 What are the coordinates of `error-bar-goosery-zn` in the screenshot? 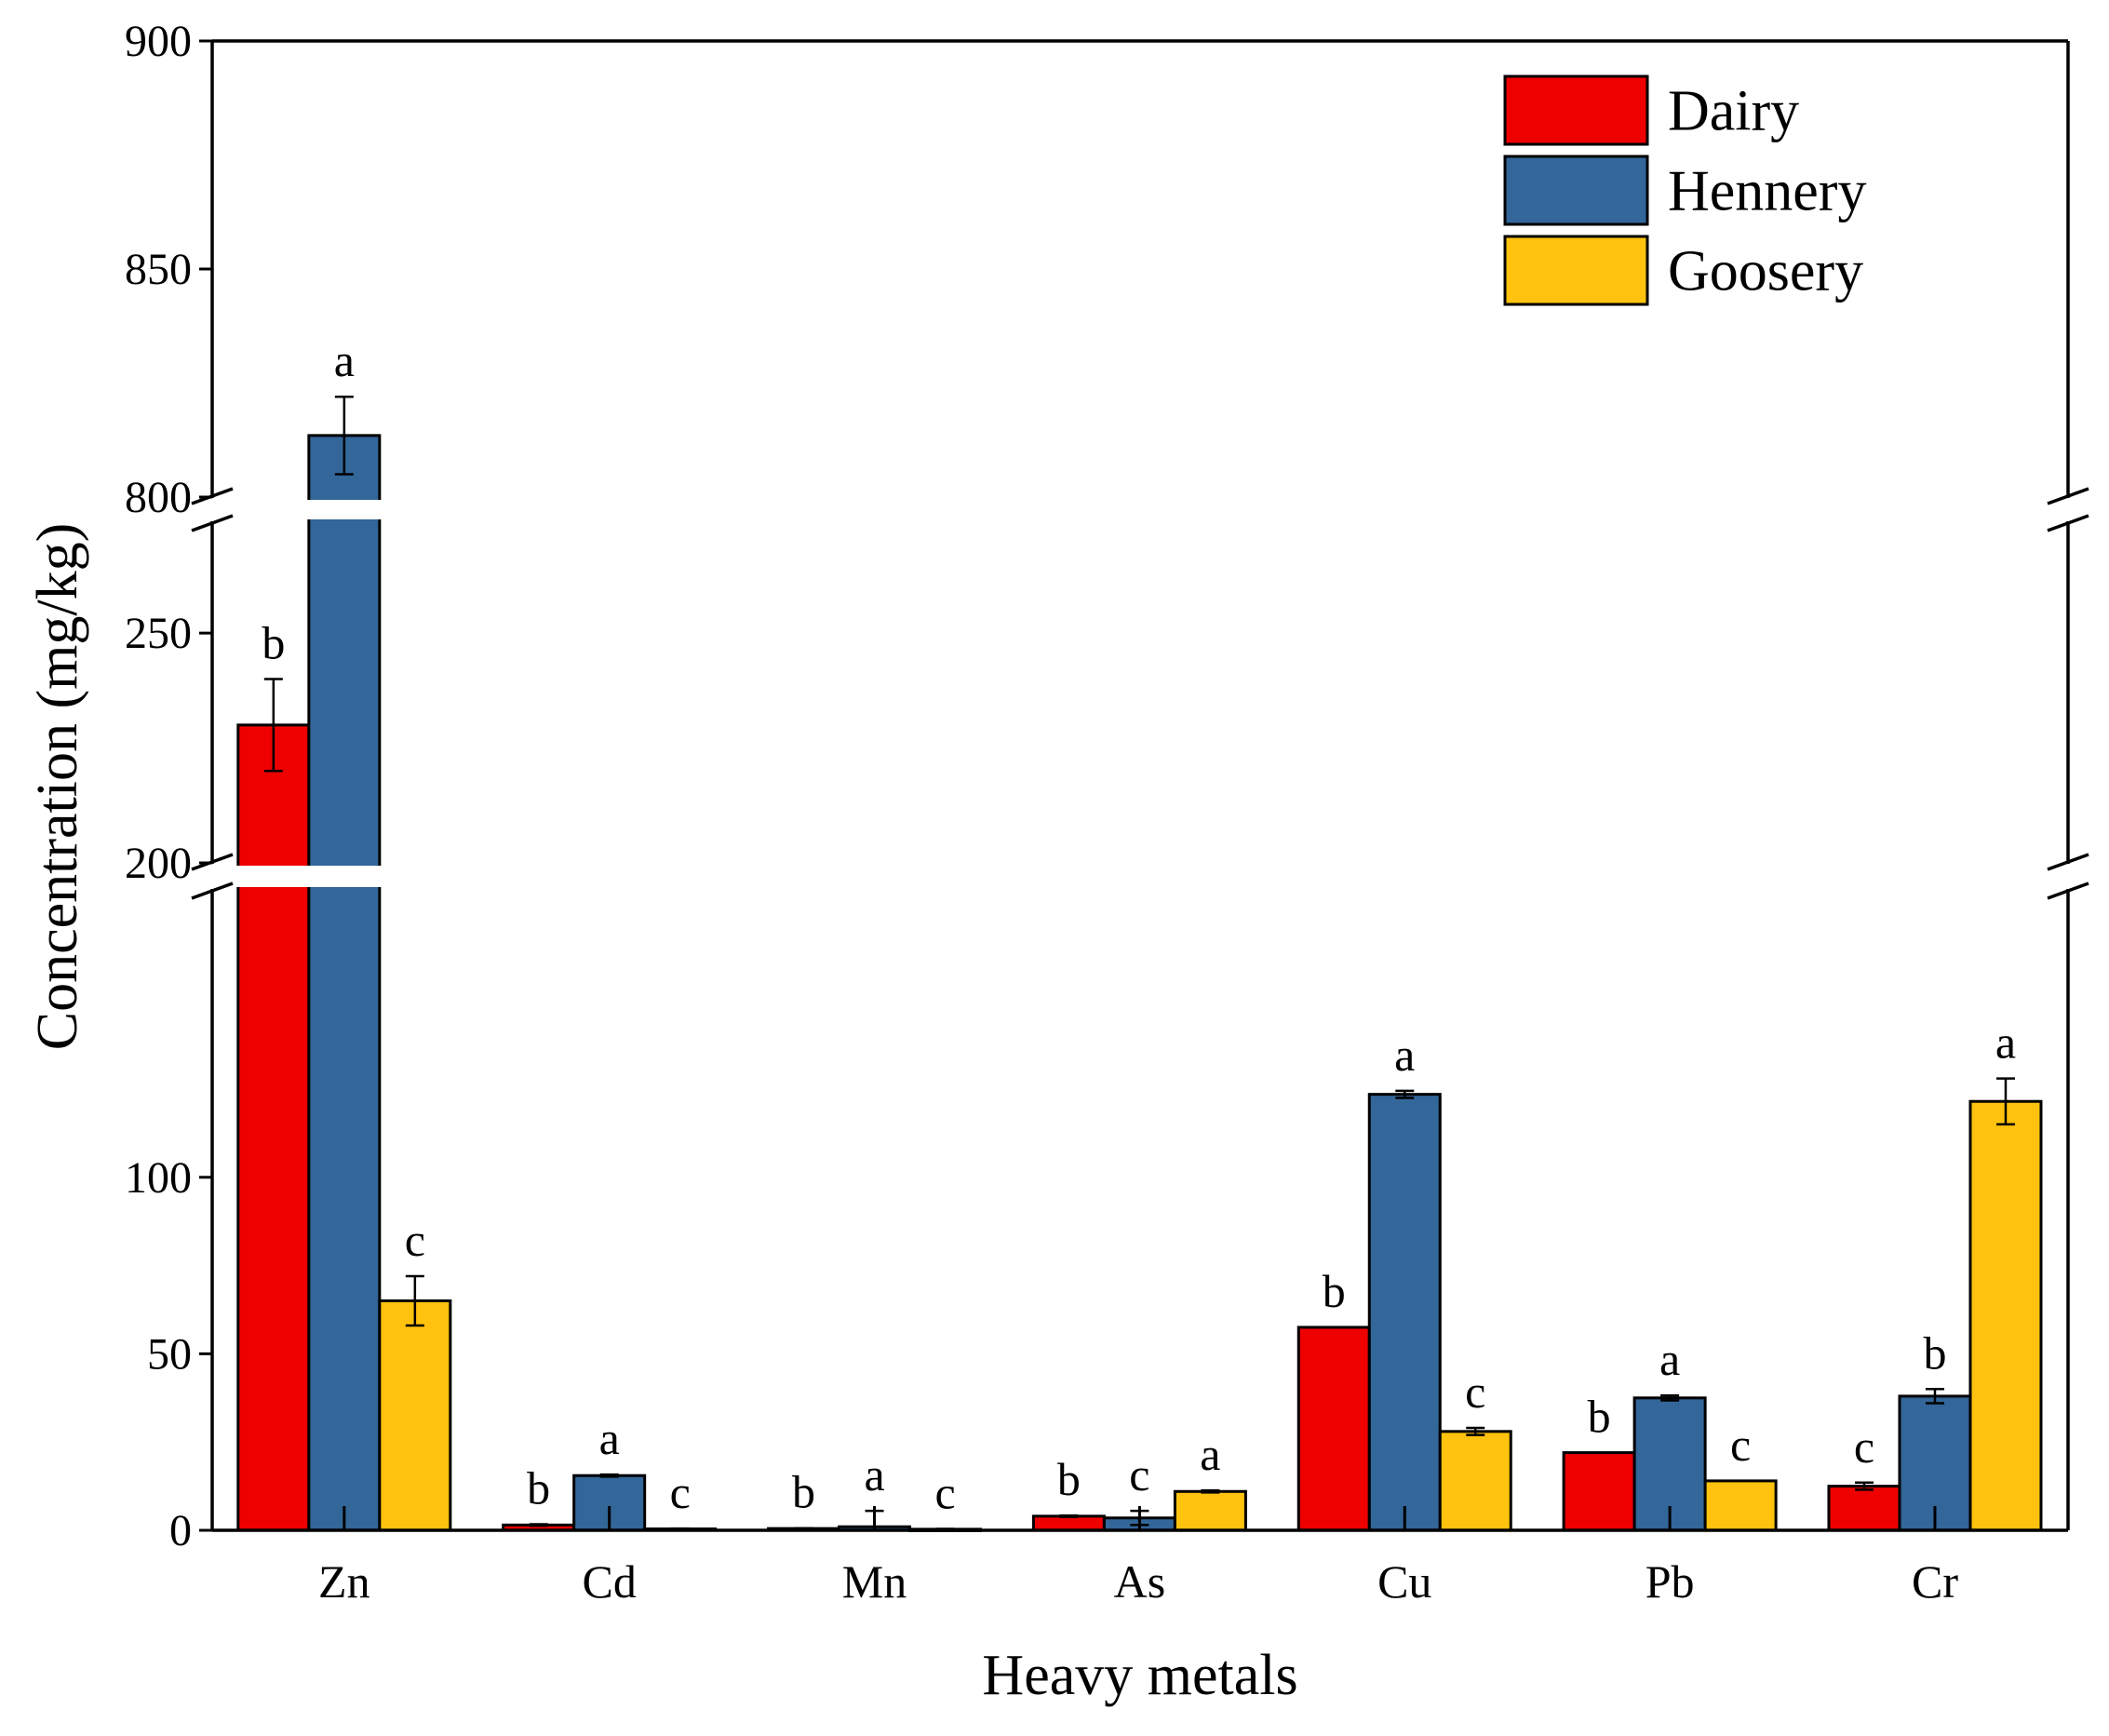 It's located at (415, 1301).